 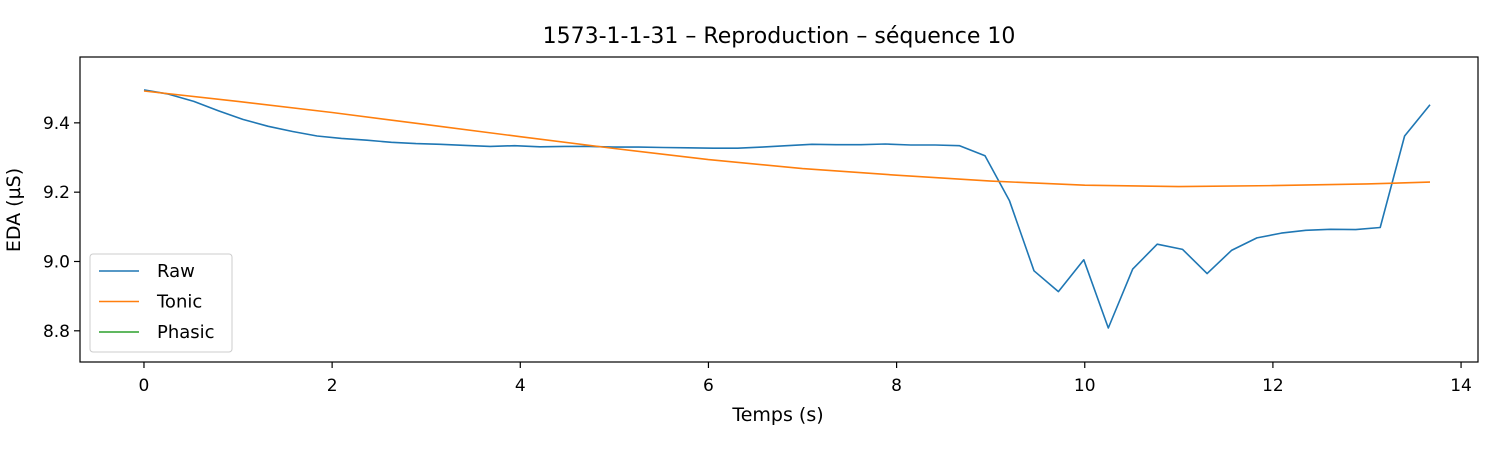 What do you see at coordinates (332, 386) in the screenshot?
I see `x-tick-label: 2` at bounding box center [332, 386].